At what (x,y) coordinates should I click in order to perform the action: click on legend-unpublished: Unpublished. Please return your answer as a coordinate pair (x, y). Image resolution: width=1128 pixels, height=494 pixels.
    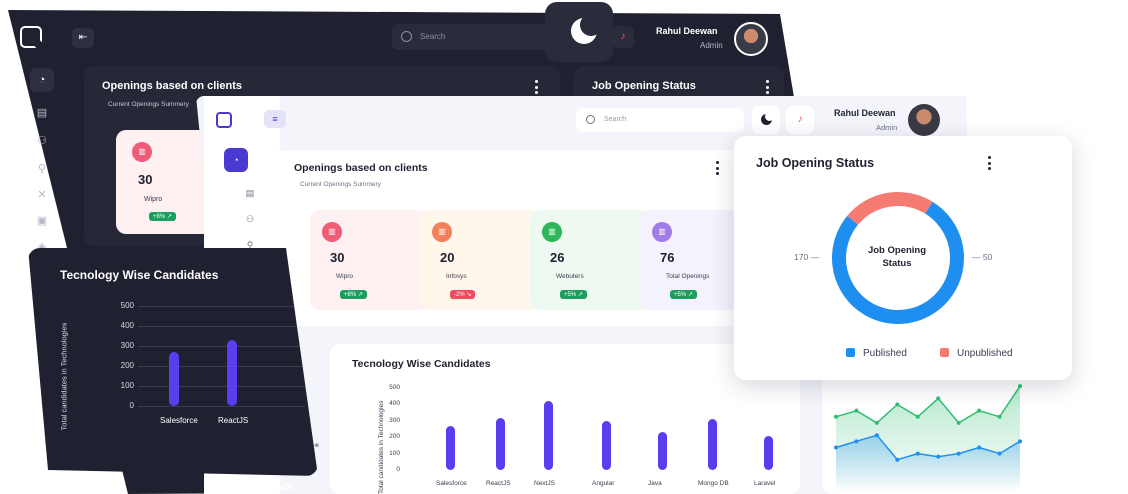
    Looking at the image, I should click on (976, 353).